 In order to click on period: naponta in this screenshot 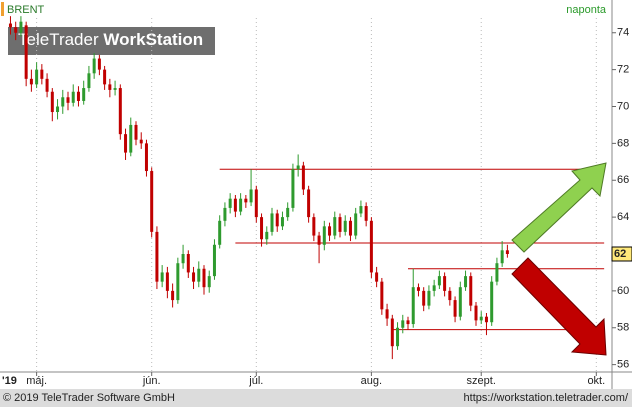, I will do `click(586, 10)`.